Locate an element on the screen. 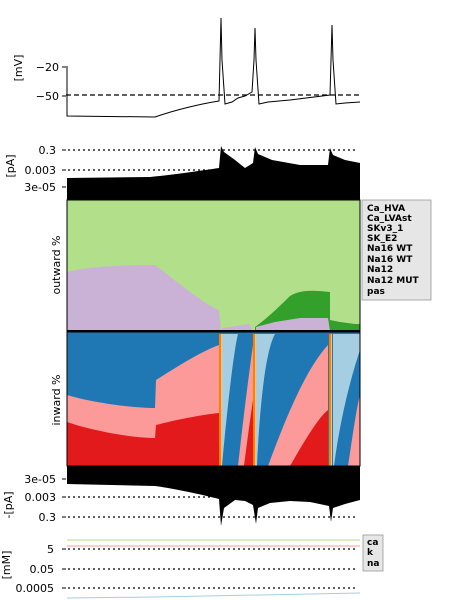 The image size is (450, 600). outward-total-area is located at coordinates (213, 173).